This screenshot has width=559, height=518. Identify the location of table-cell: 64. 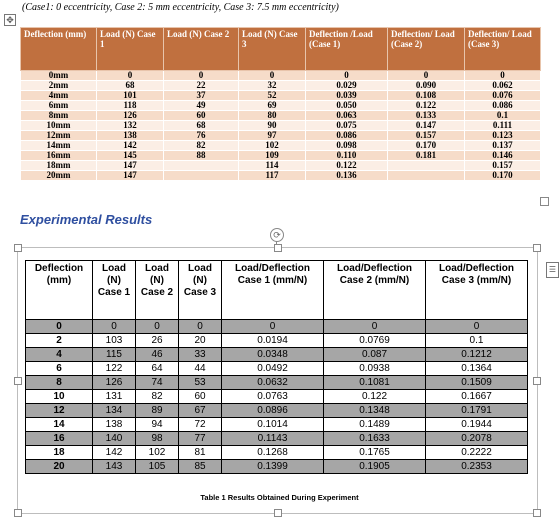
(157, 368).